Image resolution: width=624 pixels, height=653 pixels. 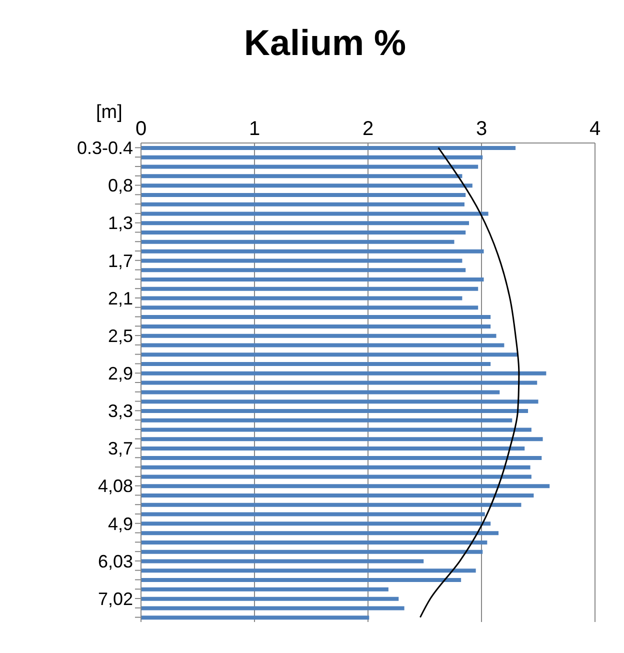 What do you see at coordinates (104, 148) in the screenshot?
I see `y-tick-label: 0.3-0.4` at bounding box center [104, 148].